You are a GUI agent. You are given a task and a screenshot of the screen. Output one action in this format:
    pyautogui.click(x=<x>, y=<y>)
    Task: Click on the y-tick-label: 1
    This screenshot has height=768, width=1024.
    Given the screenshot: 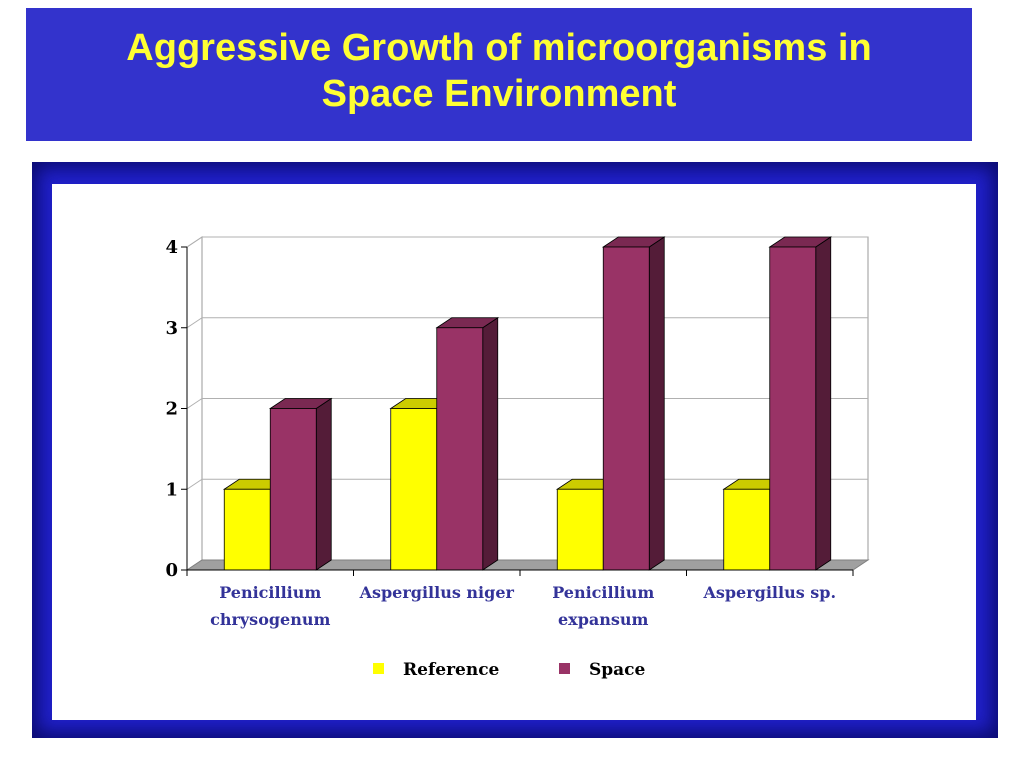 What is the action you would take?
    pyautogui.click(x=171, y=489)
    